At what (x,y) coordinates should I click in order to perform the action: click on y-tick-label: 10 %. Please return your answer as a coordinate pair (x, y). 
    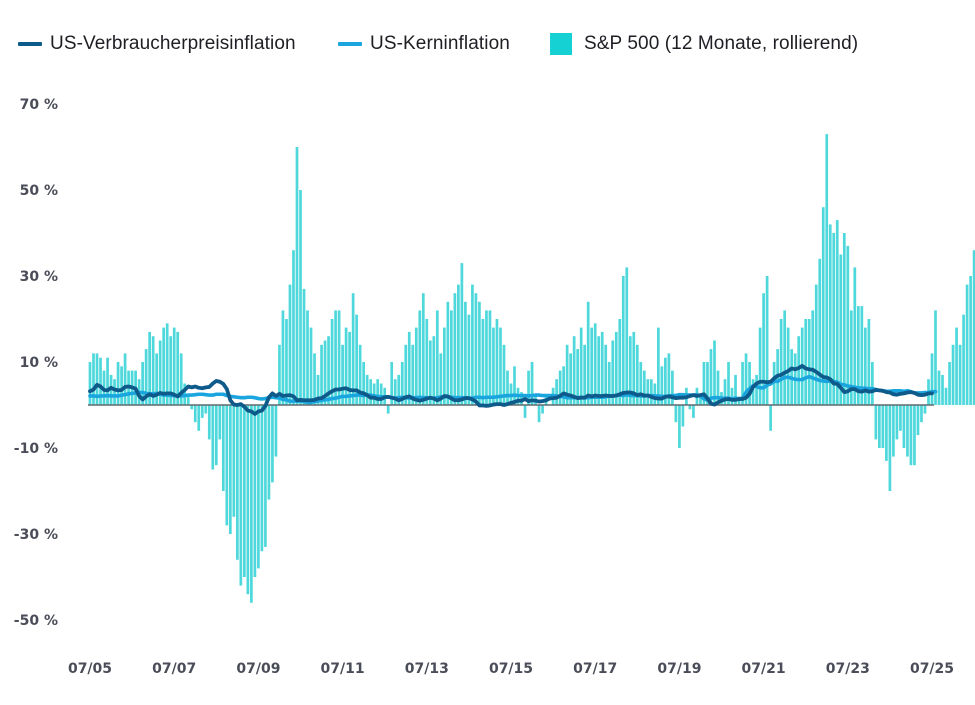
    Looking at the image, I should click on (39, 363).